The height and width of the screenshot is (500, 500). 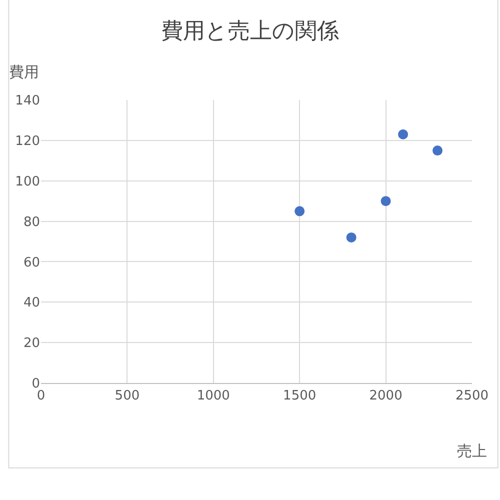 I want to click on y-tick-label: 80, so click(x=31, y=222).